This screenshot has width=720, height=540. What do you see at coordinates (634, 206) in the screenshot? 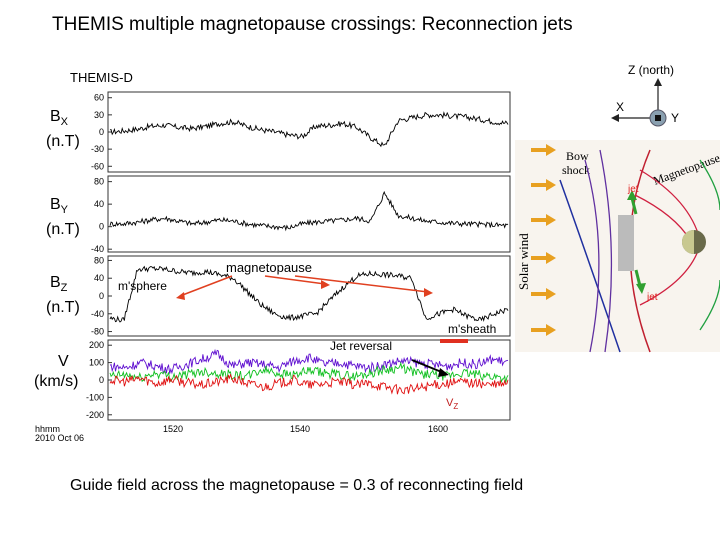
I see `jet-arrow-top` at bounding box center [634, 206].